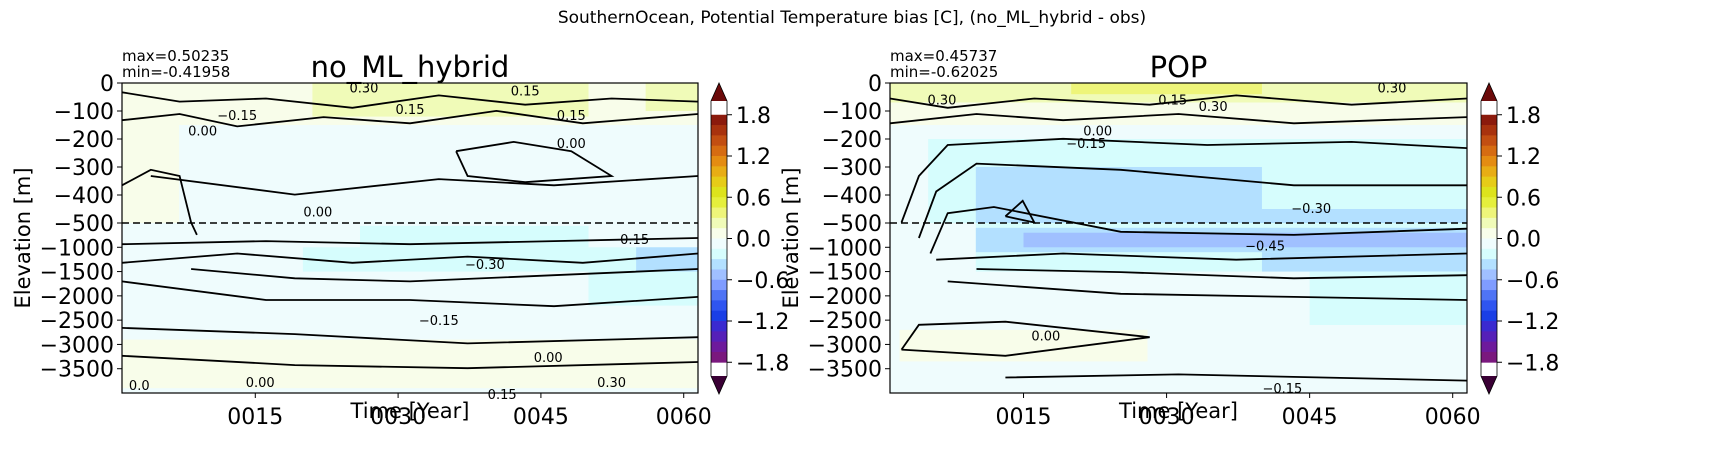  I want to click on y-tick-label: −3000, so click(77, 345).